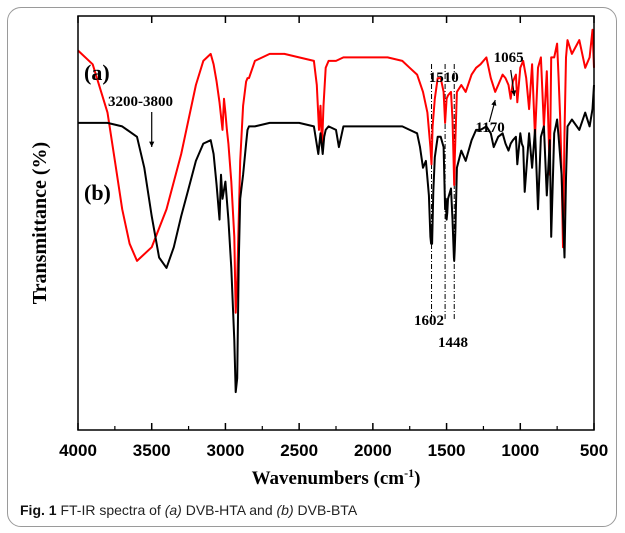  What do you see at coordinates (453, 343) in the screenshot?
I see `annotation-label: 1448` at bounding box center [453, 343].